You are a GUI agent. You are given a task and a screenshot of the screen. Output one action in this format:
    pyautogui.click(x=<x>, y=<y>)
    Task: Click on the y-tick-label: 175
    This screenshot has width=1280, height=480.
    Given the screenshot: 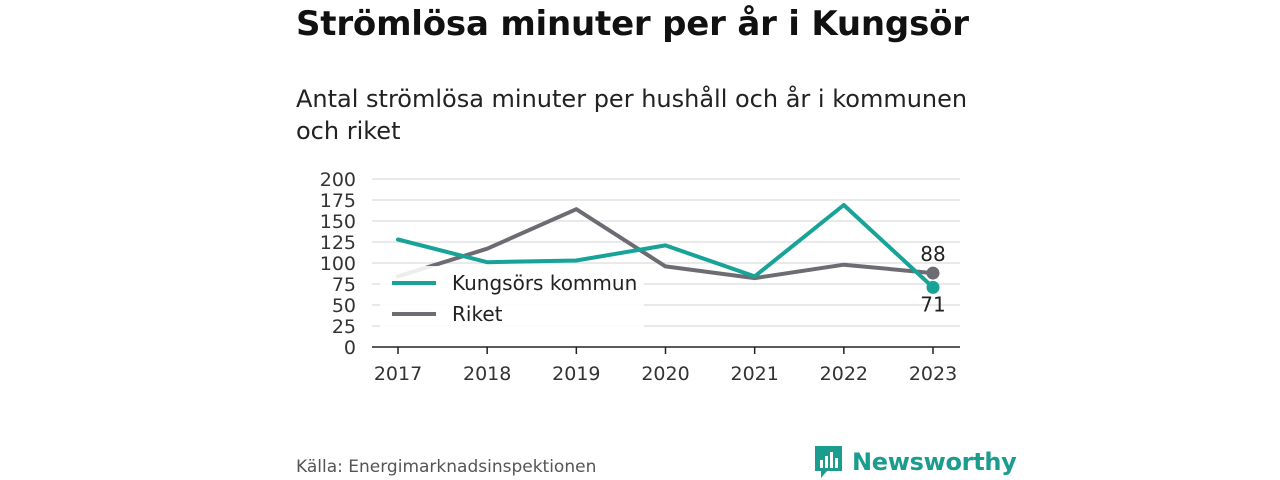 What is the action you would take?
    pyautogui.click(x=338, y=201)
    